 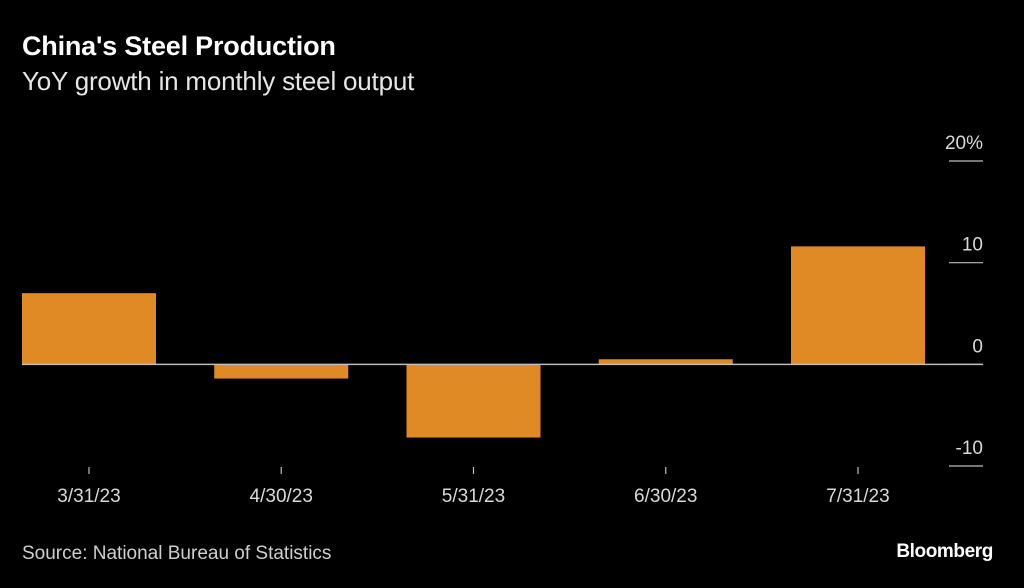 I want to click on chart-title: China's Steel Production, so click(x=179, y=46).